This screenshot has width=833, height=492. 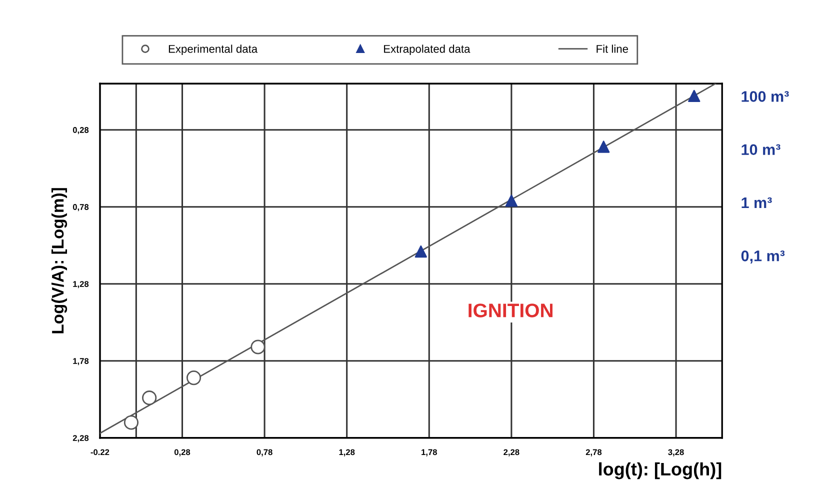 I want to click on x-tick-label: -0.22, so click(x=100, y=452).